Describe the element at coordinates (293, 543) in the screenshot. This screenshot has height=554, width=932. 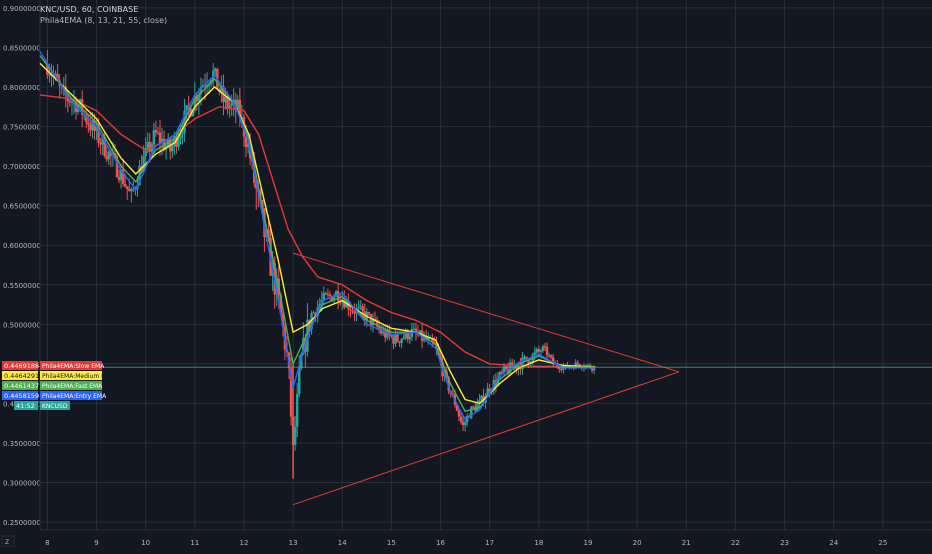
I see `x-tick-label: 13` at that location.